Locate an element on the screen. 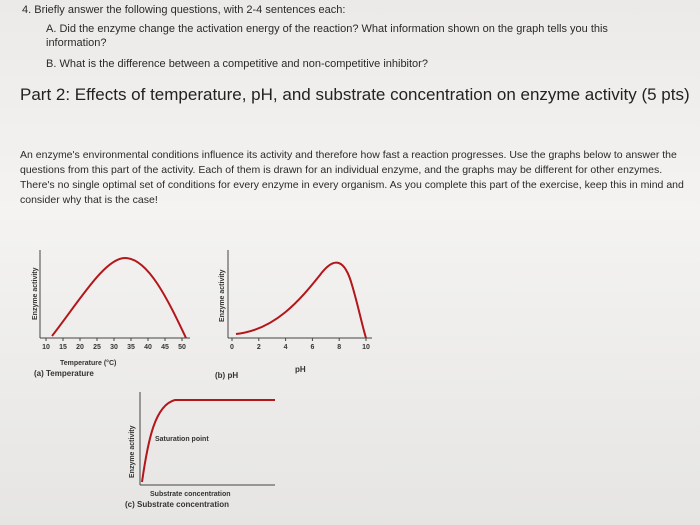 The height and width of the screenshot is (525, 700). tick-label: 15 is located at coordinates (63, 347).